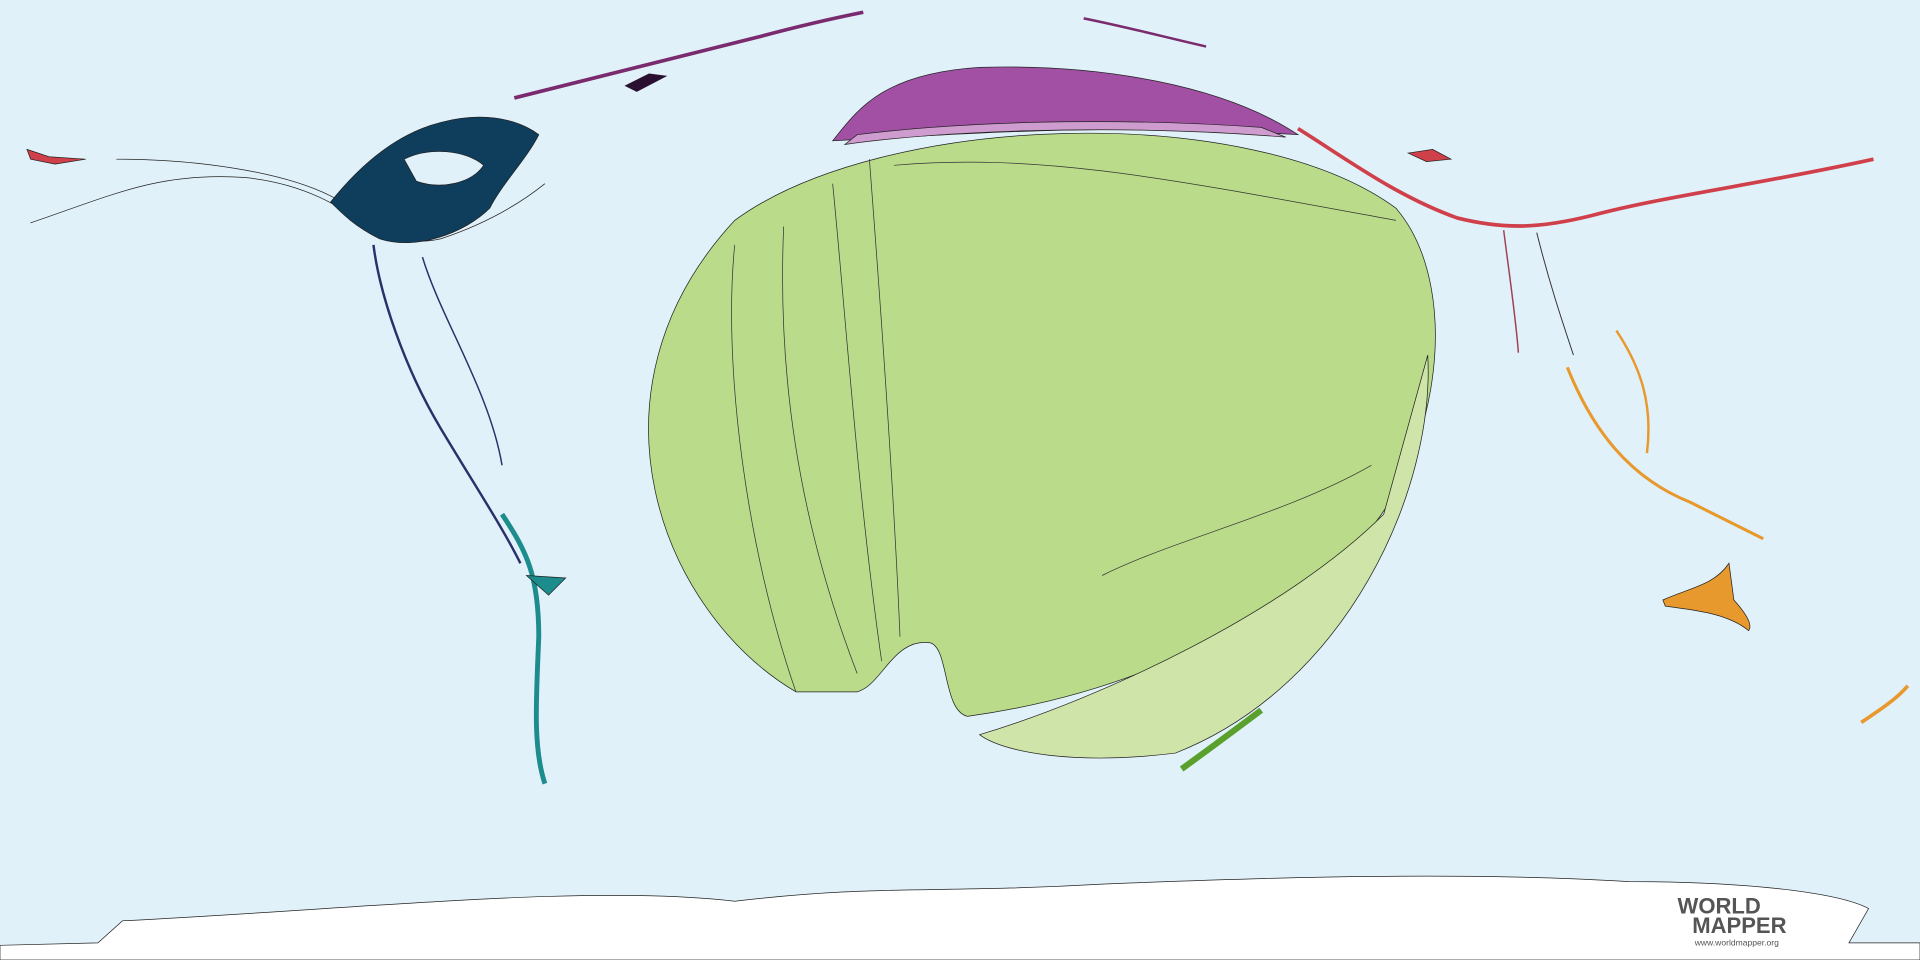 The height and width of the screenshot is (960, 1920). I want to click on logo-line1: WORLD, so click(1719, 905).